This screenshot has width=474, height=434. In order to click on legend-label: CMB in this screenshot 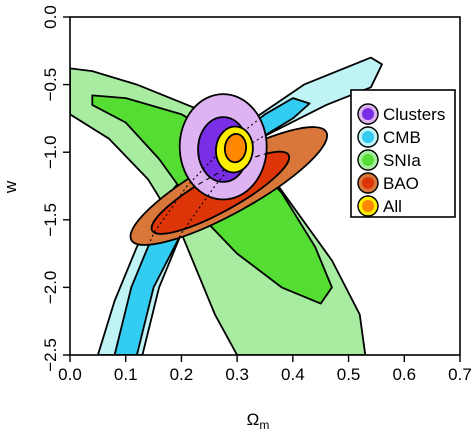, I will do `click(402, 137)`.